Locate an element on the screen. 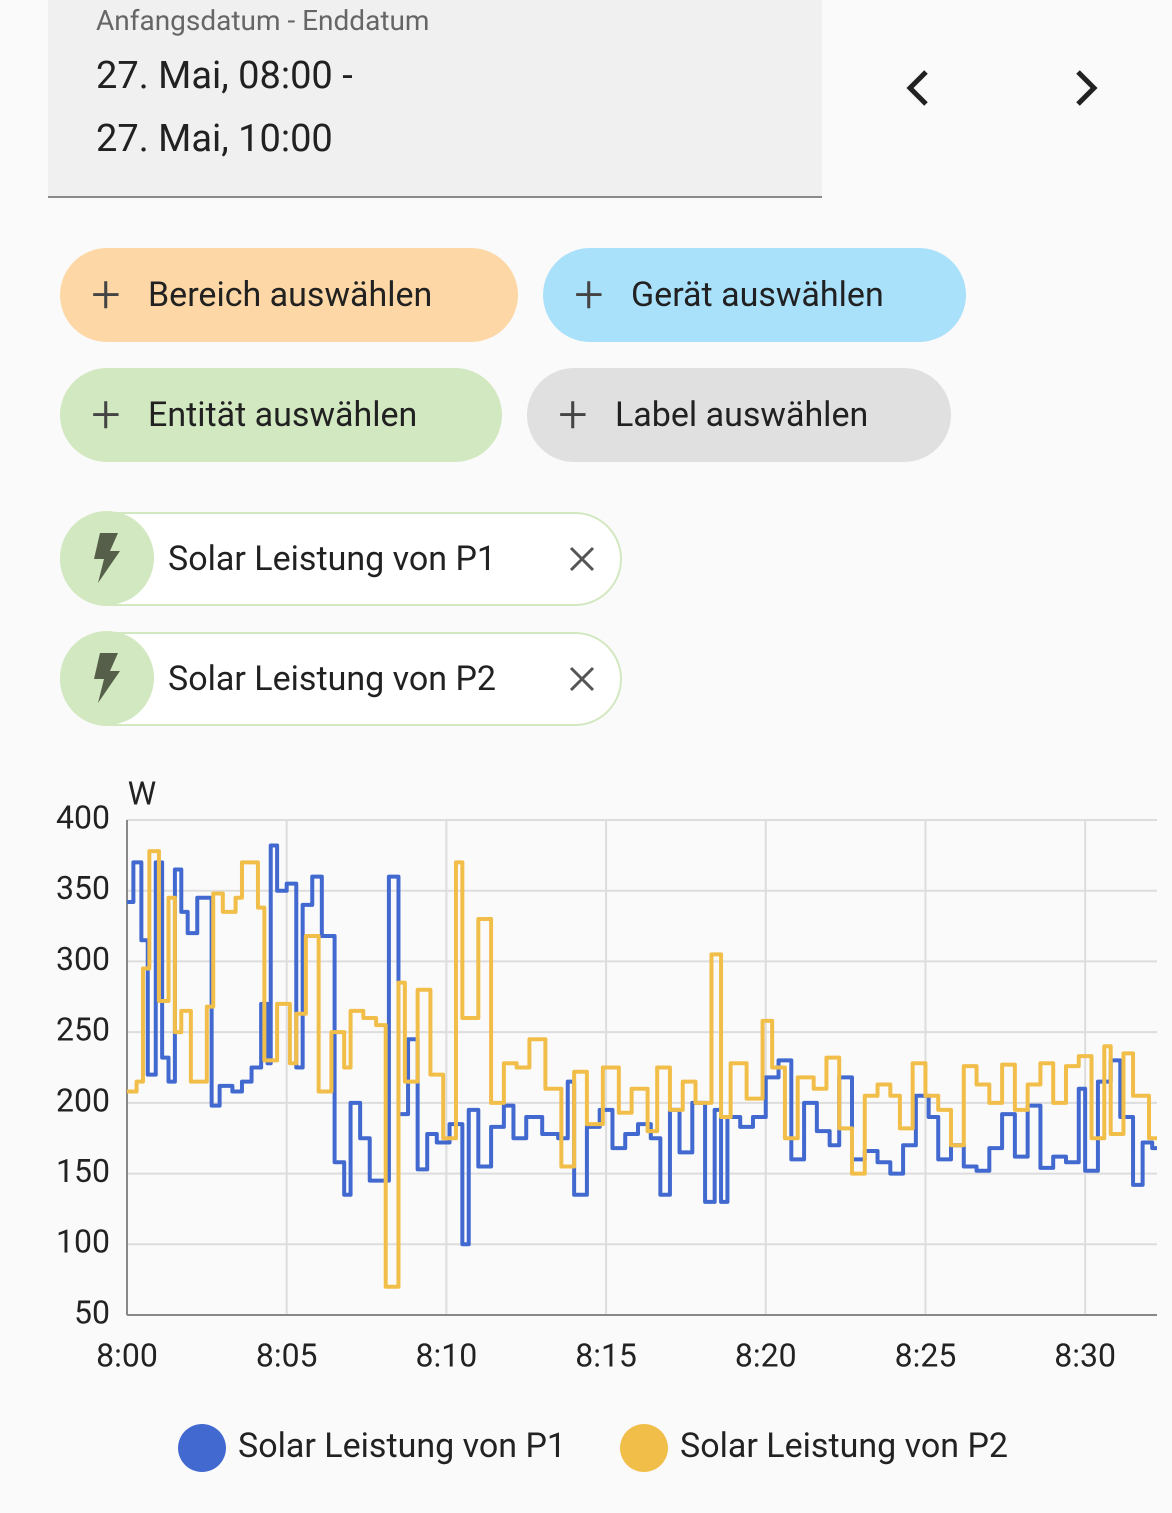 The width and height of the screenshot is (1172, 1513). entity-chip: + Entität auswählen is located at coordinates (281, 415).